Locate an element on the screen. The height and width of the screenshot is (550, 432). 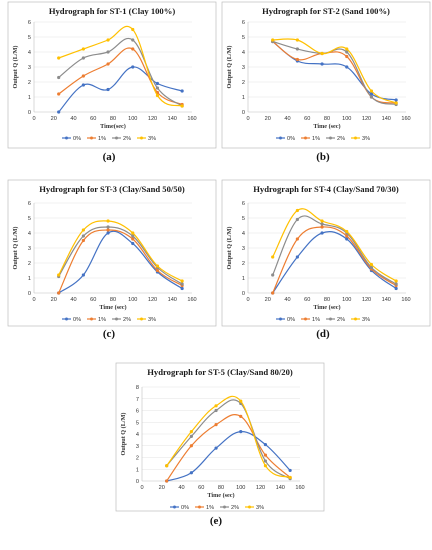
panel-caption: (a) is located at coordinates (109, 157).